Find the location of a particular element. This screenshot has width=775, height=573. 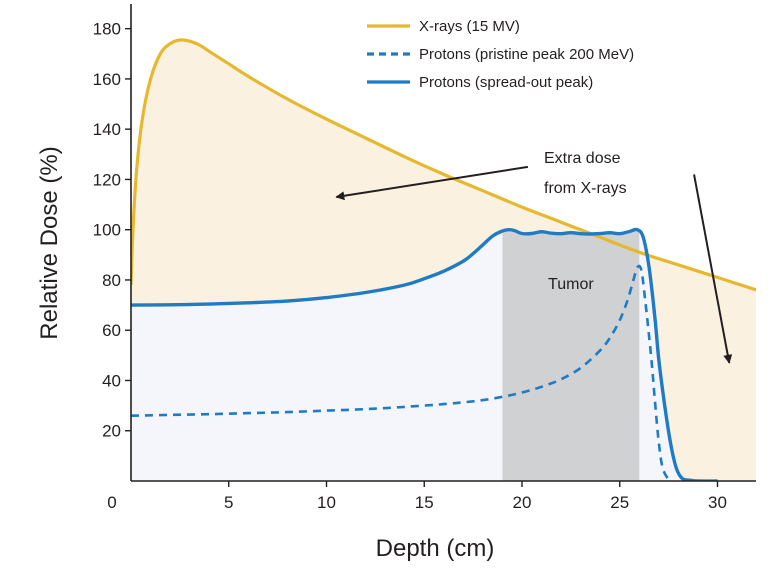

y-tick-label: 40 is located at coordinates (111, 380).